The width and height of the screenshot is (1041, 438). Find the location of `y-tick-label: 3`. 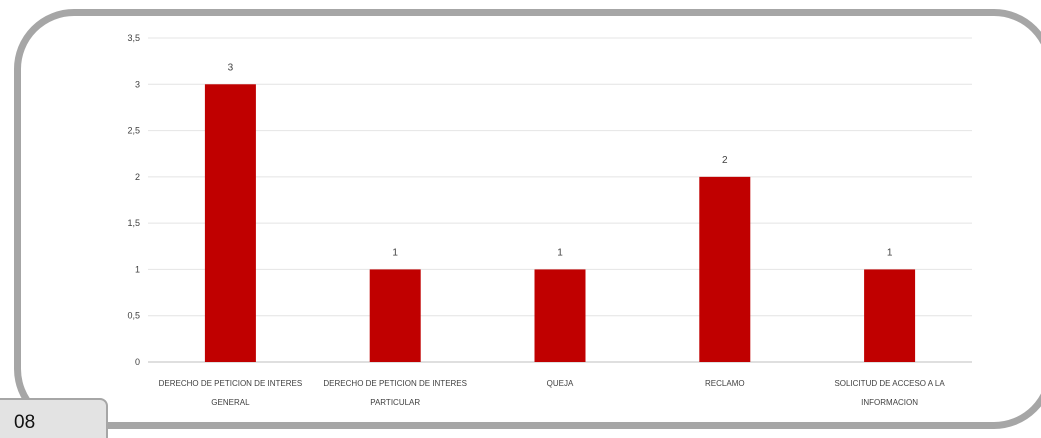

y-tick-label: 3 is located at coordinates (137, 84).